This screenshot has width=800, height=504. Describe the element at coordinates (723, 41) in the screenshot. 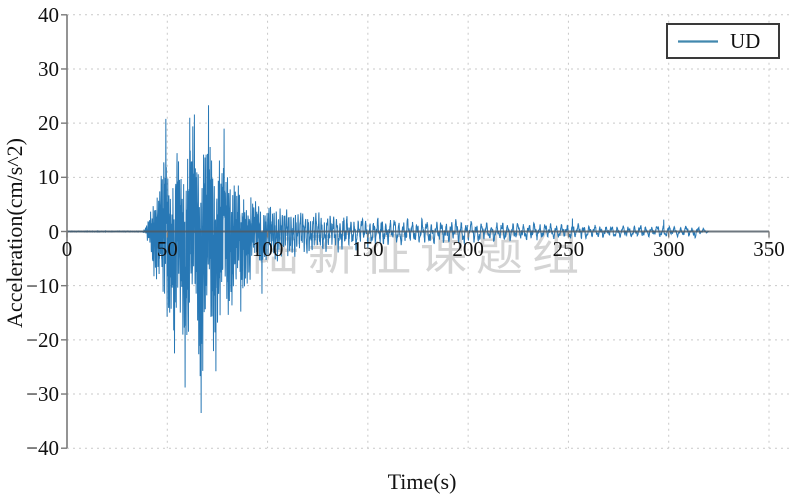

I see `legend: UD` at that location.